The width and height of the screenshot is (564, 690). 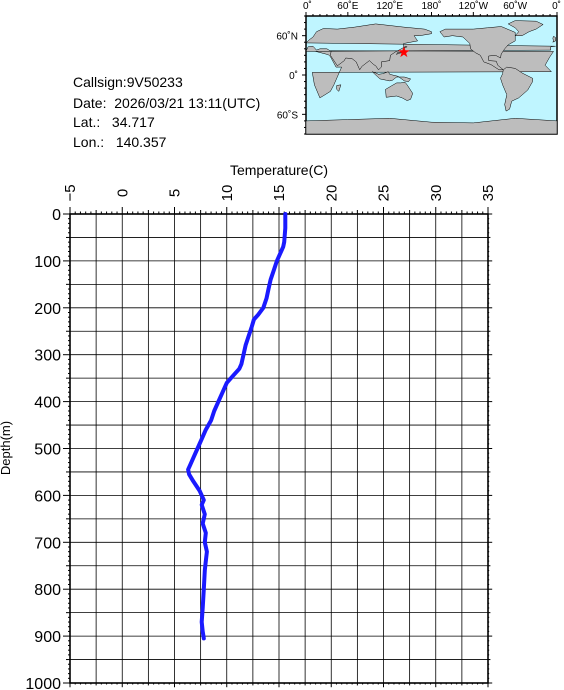 I want to click on longitude-line: Lon.: 140.357, so click(x=119, y=142).